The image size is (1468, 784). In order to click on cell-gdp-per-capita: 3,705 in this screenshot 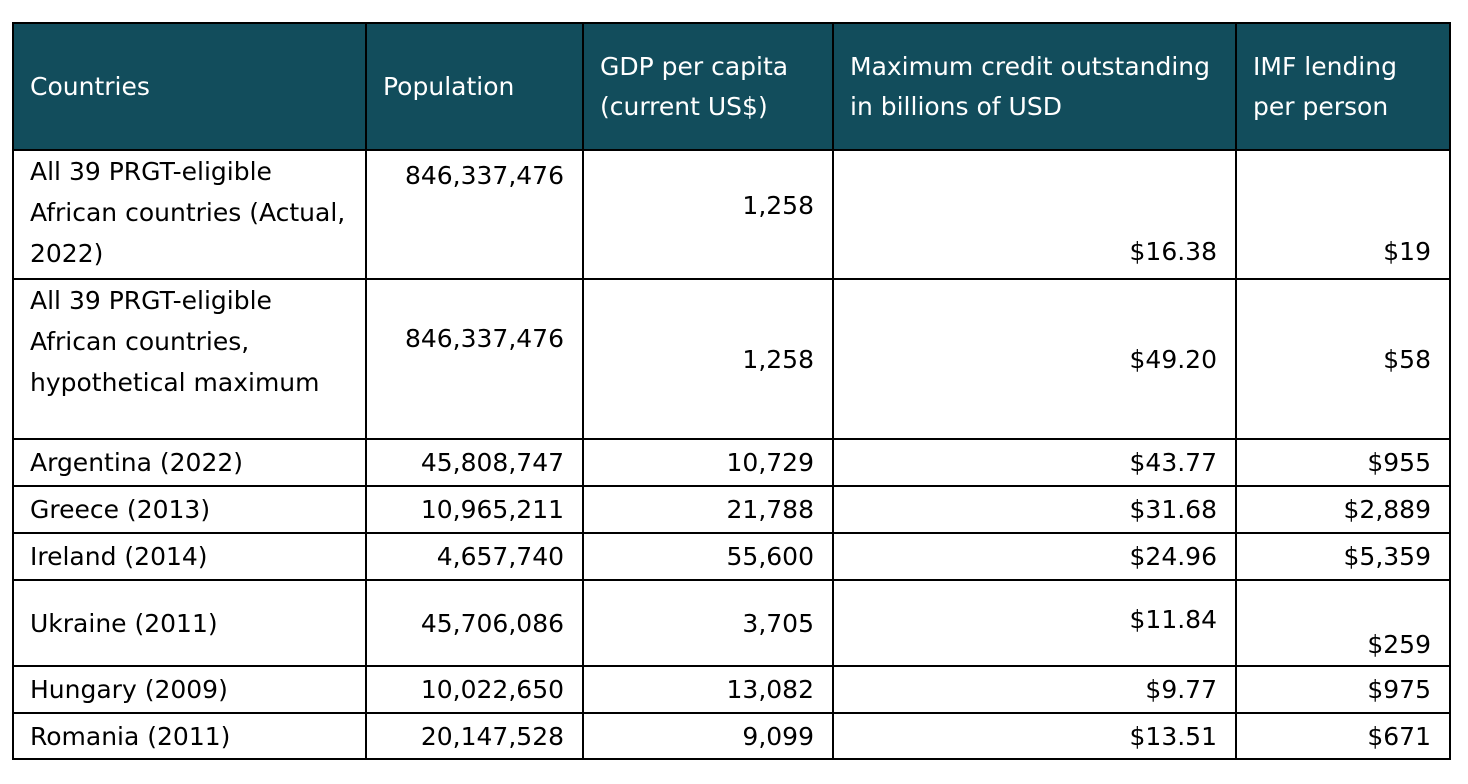, I will do `click(708, 623)`.